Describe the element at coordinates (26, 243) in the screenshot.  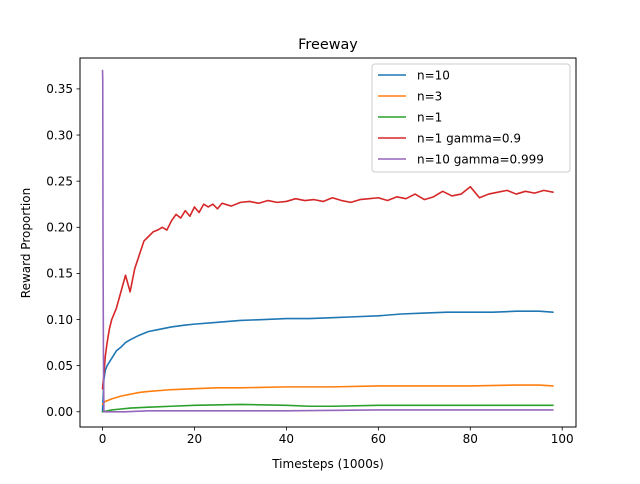
I see `y-axis-label: Reward Proportion` at that location.